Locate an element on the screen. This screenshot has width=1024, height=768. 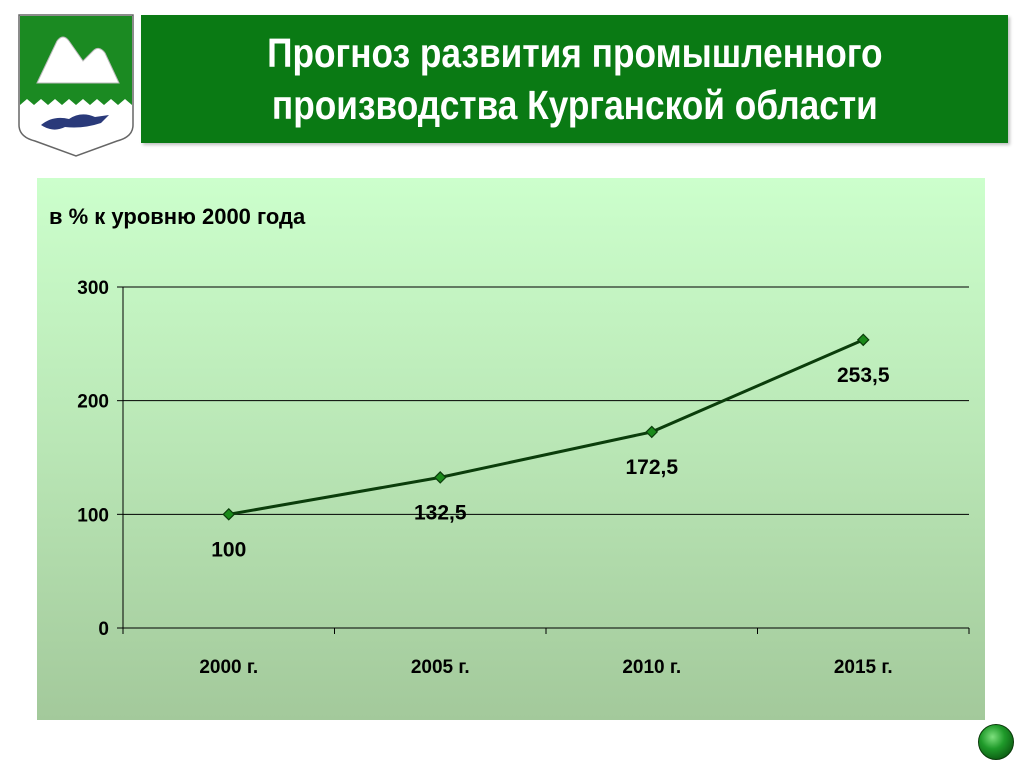
next-slide-button is located at coordinates (996, 742).